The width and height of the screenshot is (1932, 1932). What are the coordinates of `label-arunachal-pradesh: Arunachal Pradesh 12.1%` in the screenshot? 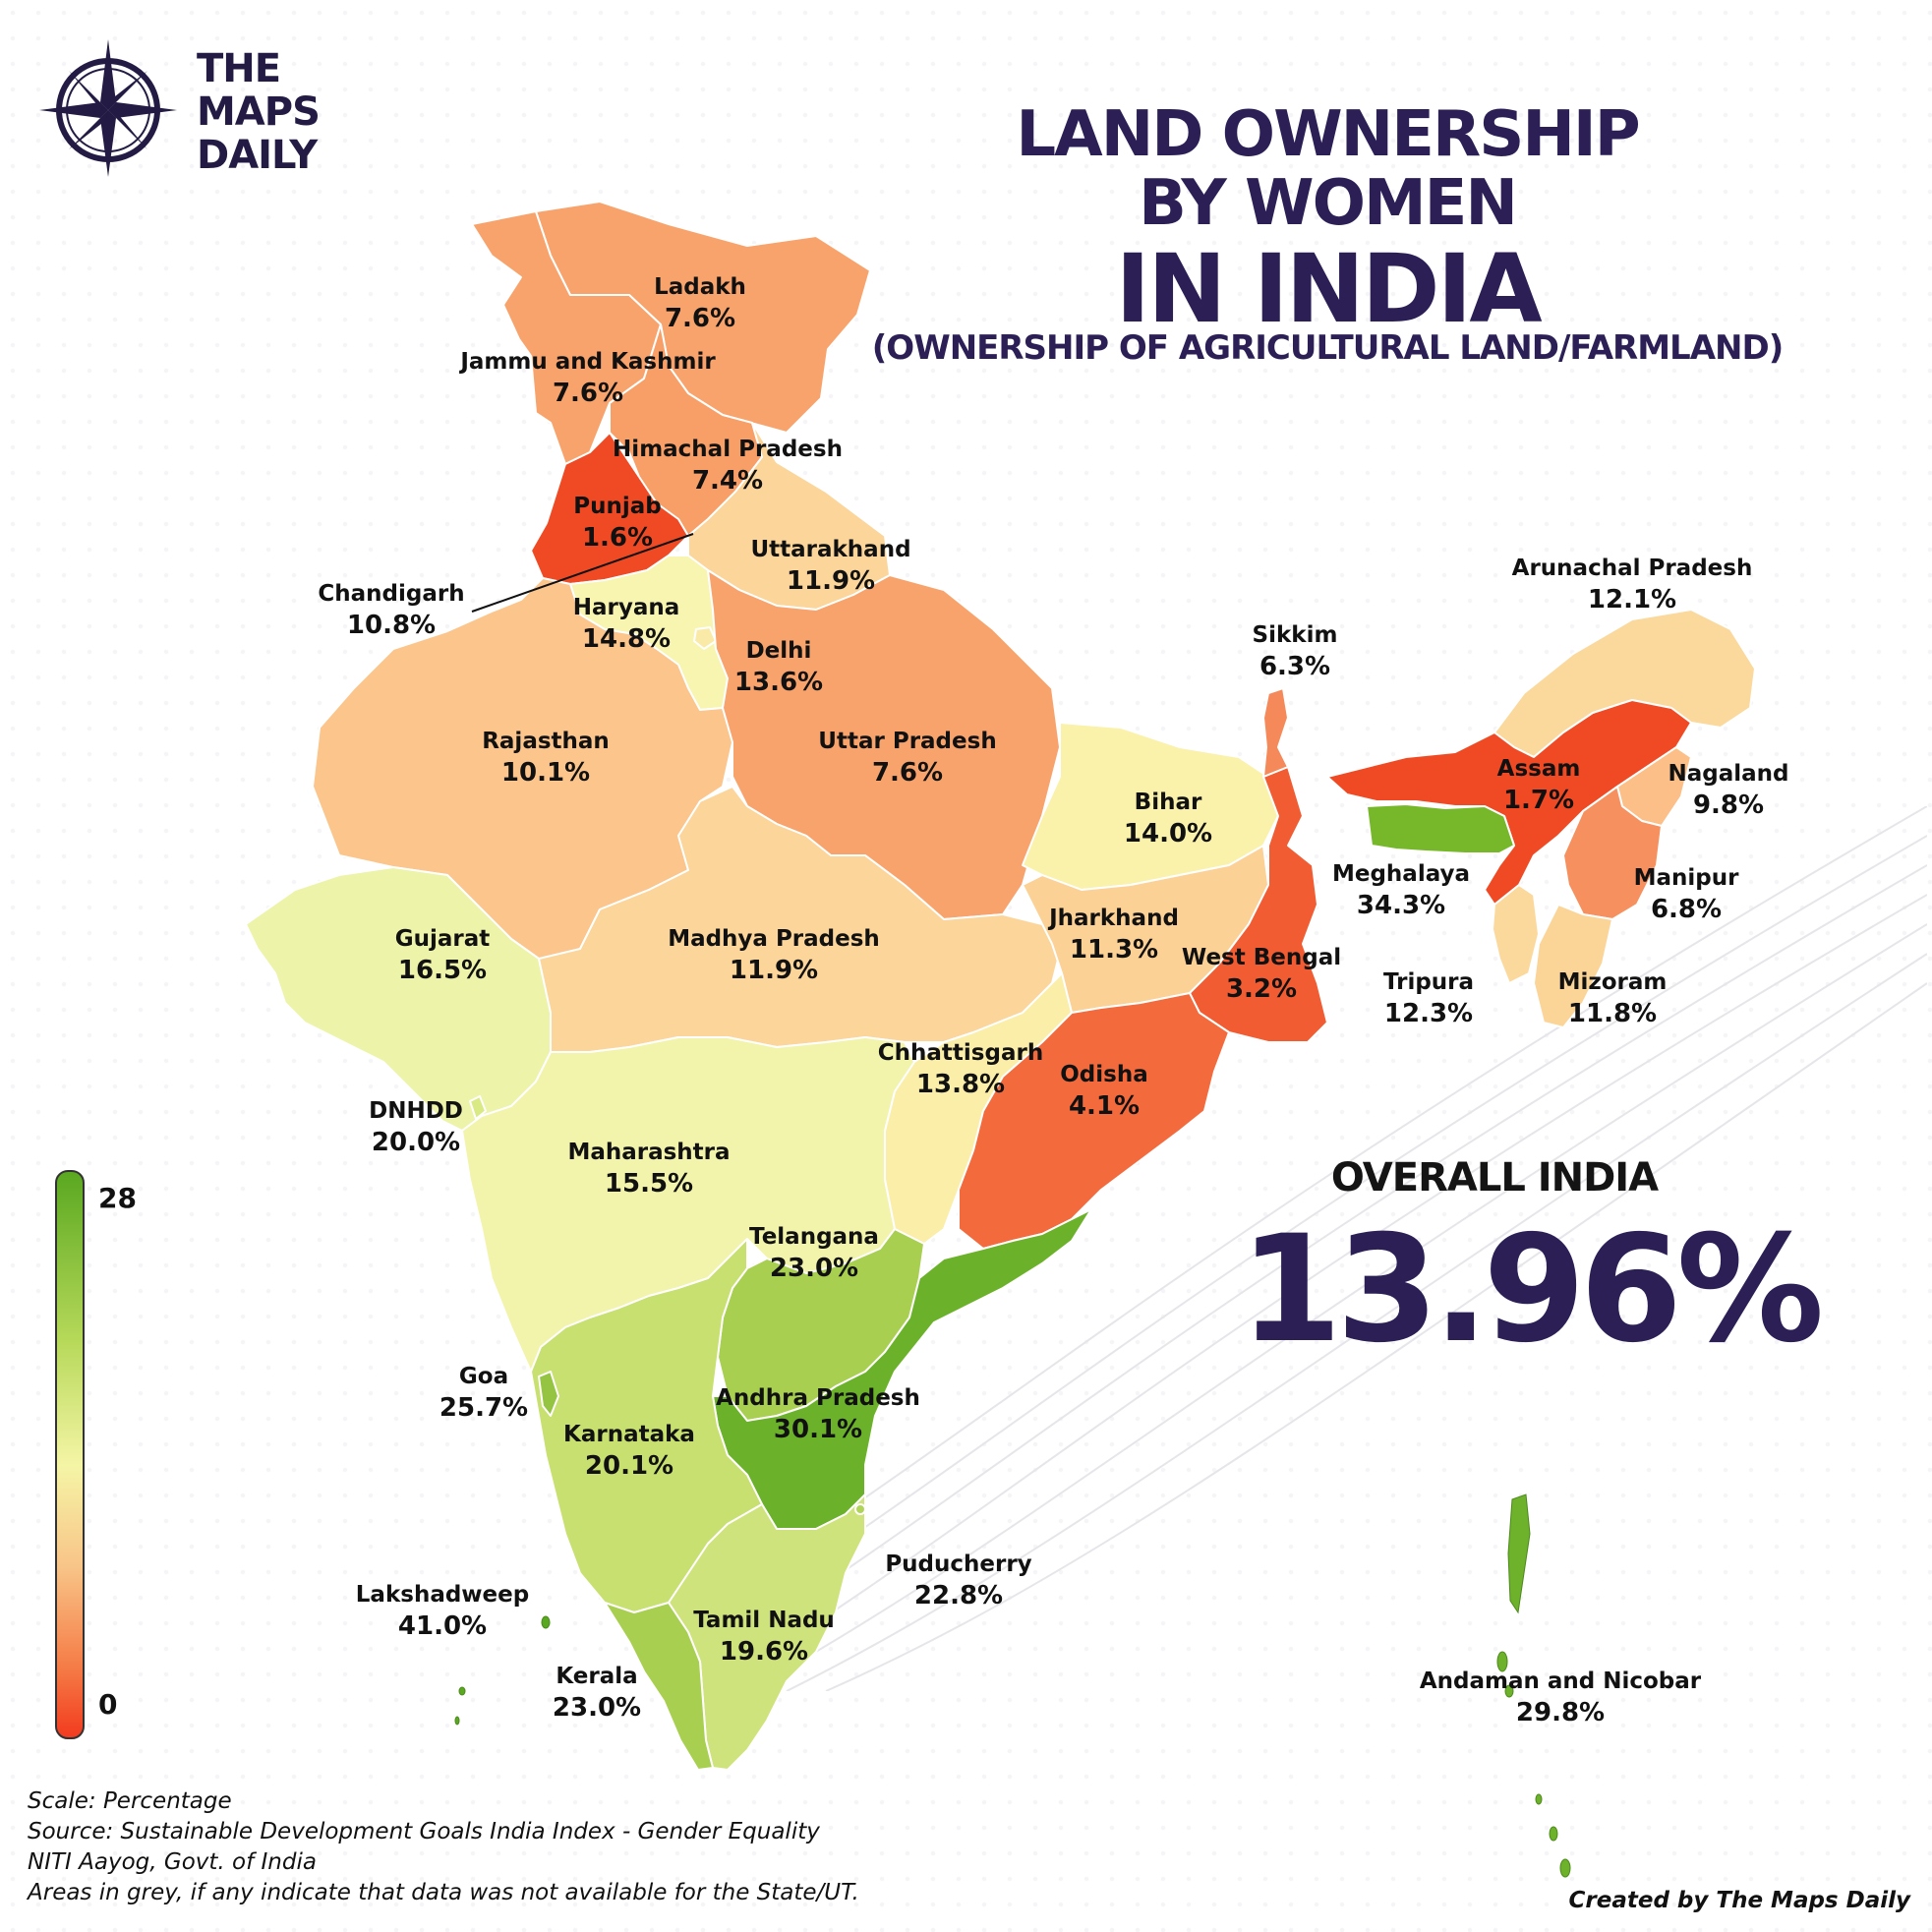 It's located at (1632, 585).